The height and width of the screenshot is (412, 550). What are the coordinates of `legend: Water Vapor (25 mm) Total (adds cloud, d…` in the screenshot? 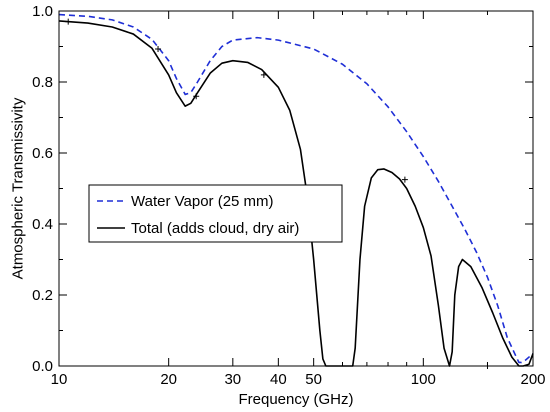 It's located at (215, 213).